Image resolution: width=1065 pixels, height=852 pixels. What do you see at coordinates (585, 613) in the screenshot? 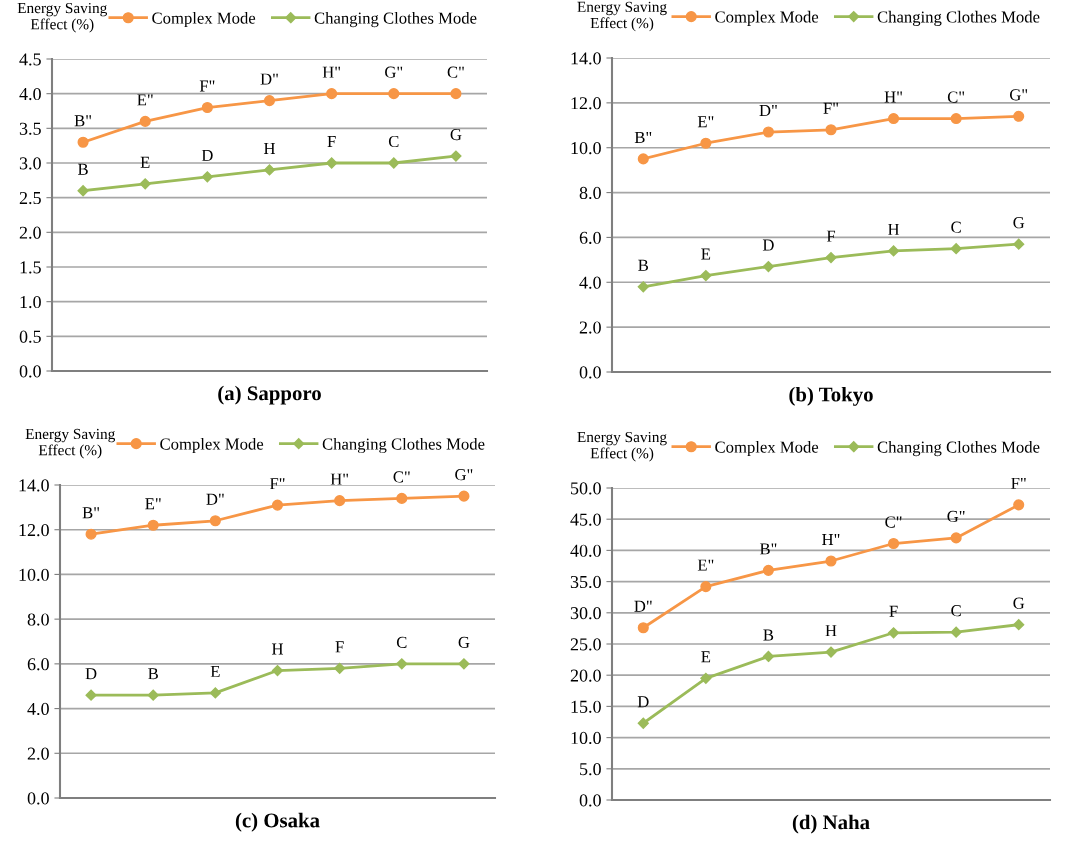
I see `y-tick-label: 30.0` at bounding box center [585, 613].